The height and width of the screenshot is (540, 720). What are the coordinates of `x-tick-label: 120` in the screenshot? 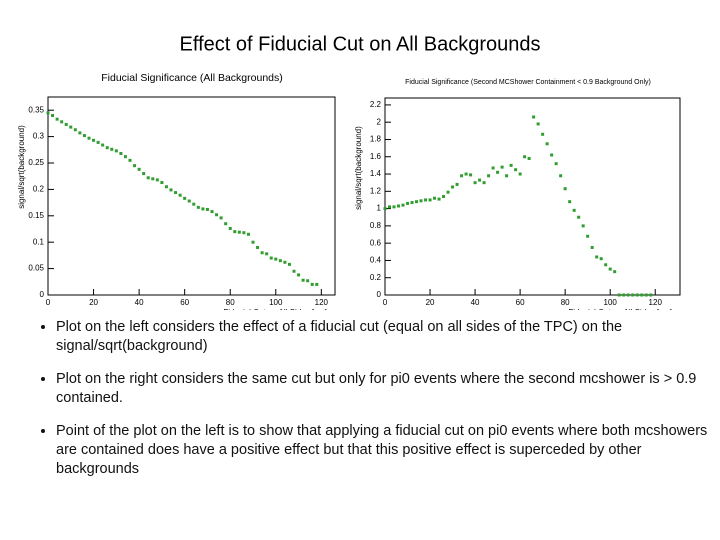 It's located at (656, 302).